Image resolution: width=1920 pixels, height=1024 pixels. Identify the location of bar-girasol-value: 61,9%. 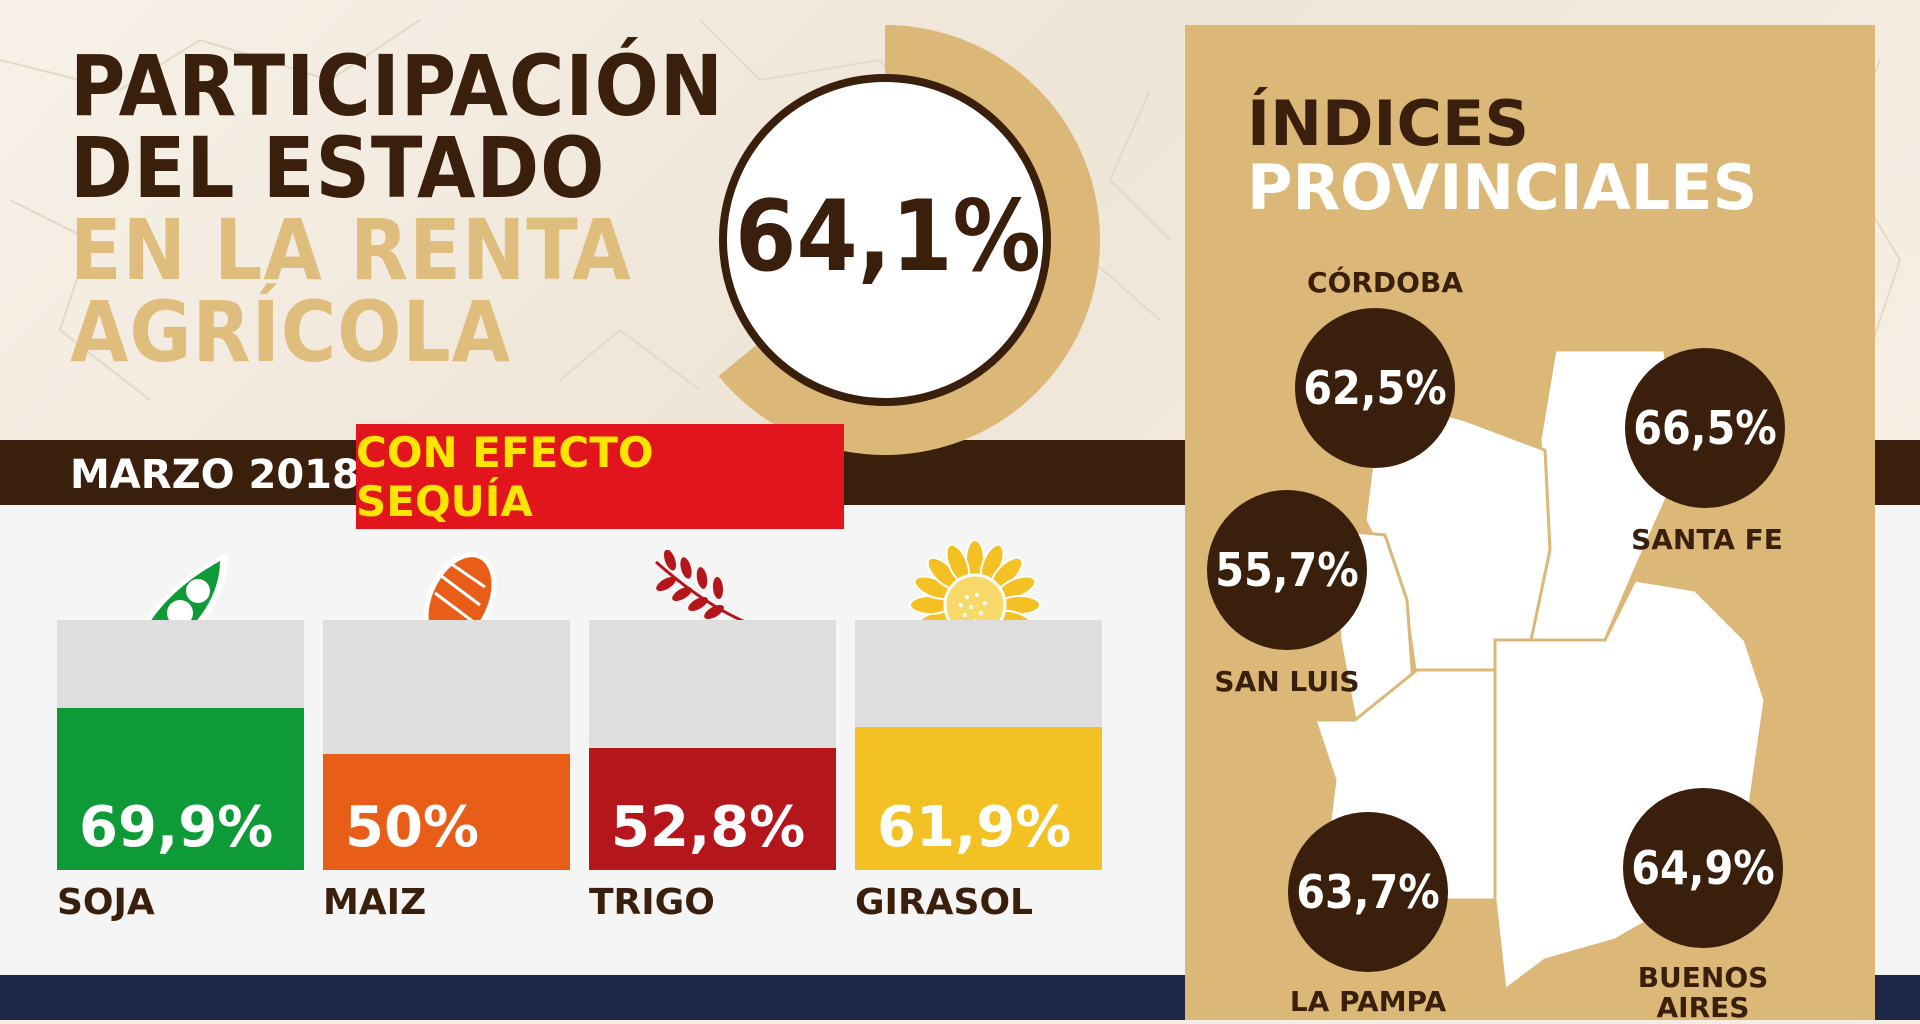
(974, 827).